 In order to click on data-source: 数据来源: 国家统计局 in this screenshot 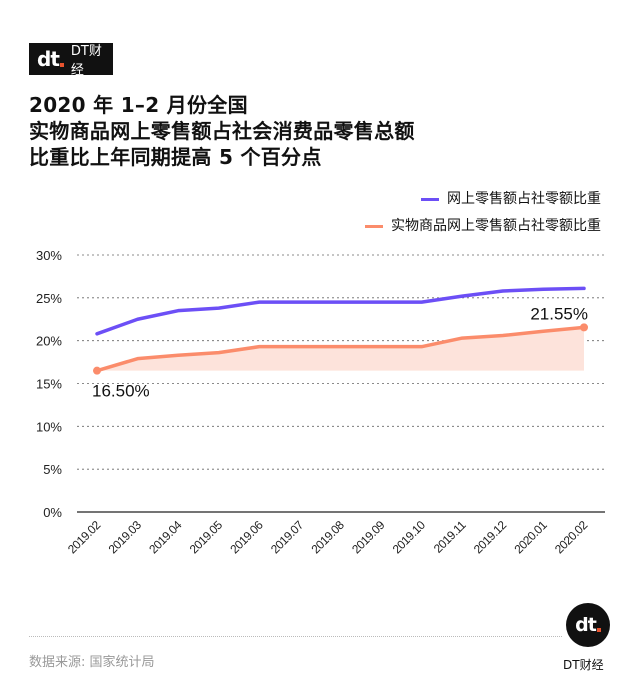, I will do `click(92, 662)`.